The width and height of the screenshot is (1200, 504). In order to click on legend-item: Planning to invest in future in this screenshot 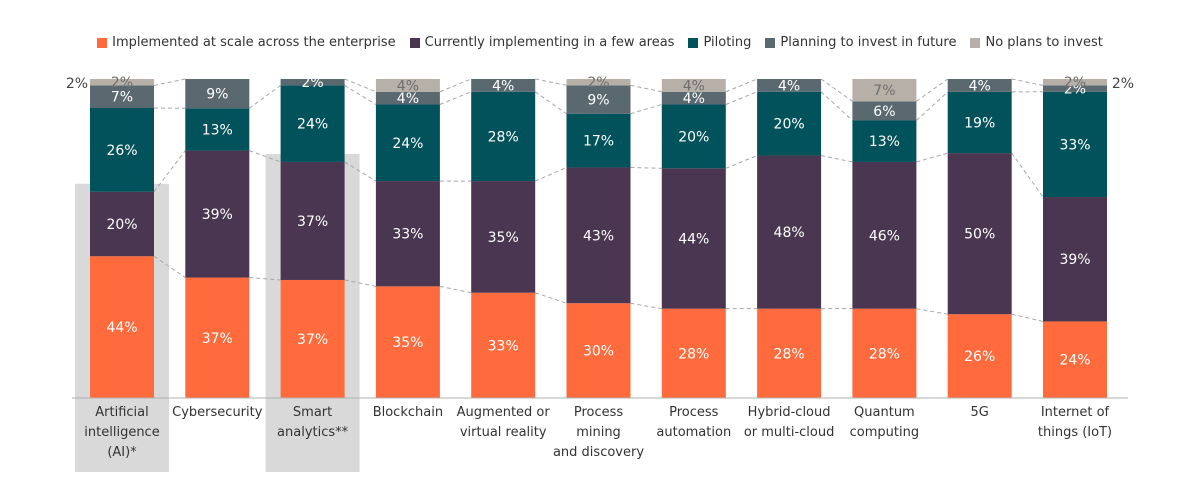, I will do `click(860, 42)`.